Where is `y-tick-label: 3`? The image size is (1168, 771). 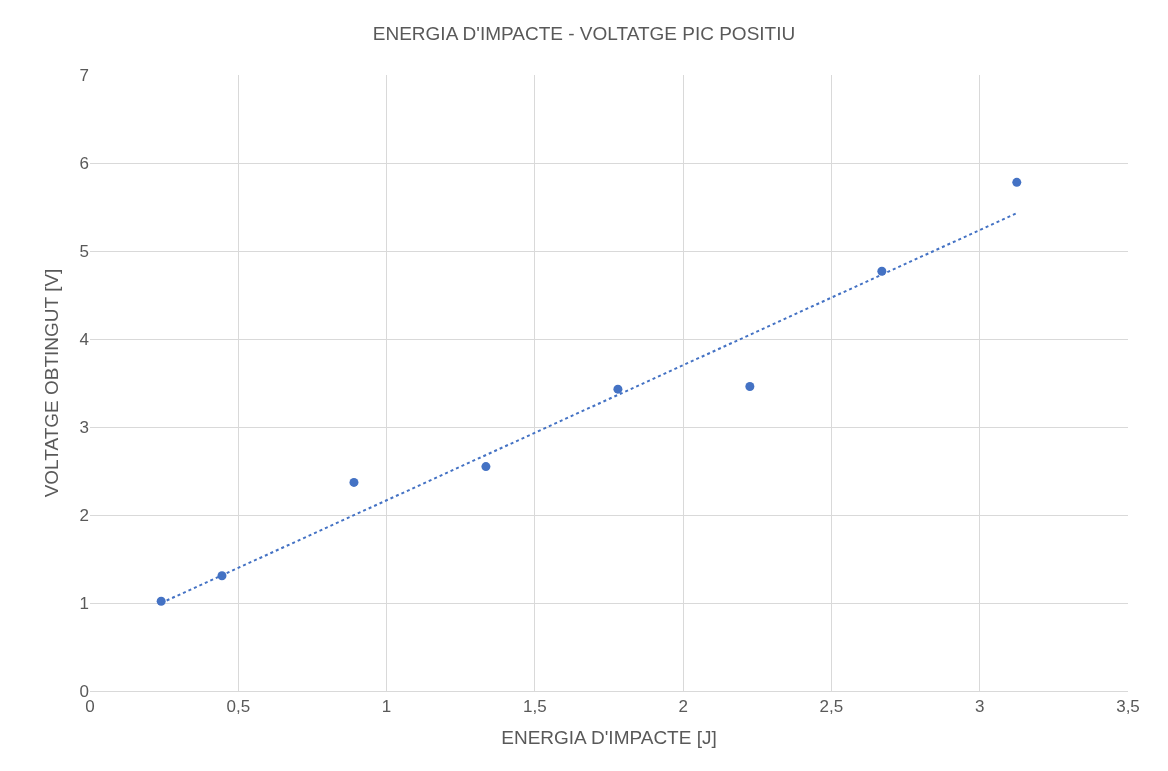 y-tick-label: 3 is located at coordinates (84, 427).